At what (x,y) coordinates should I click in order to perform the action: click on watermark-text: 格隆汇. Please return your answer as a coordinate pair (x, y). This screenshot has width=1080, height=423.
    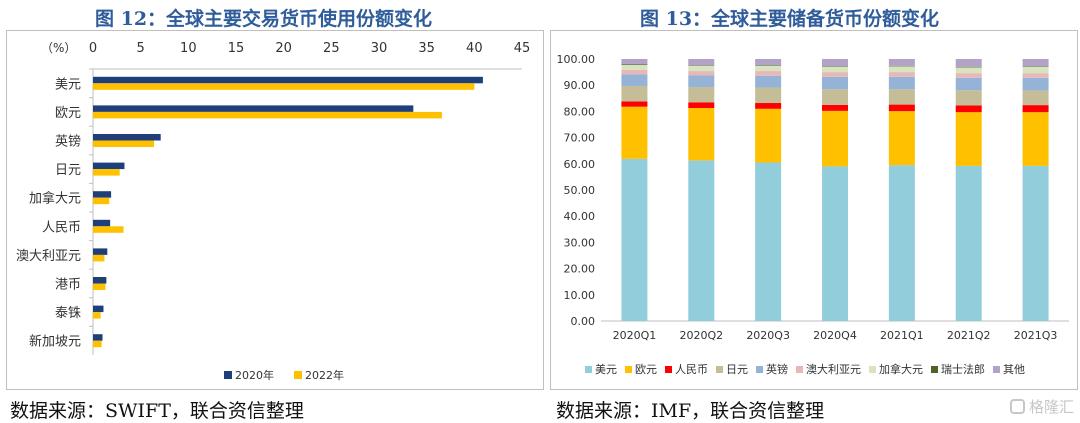
    Looking at the image, I should click on (1051, 407).